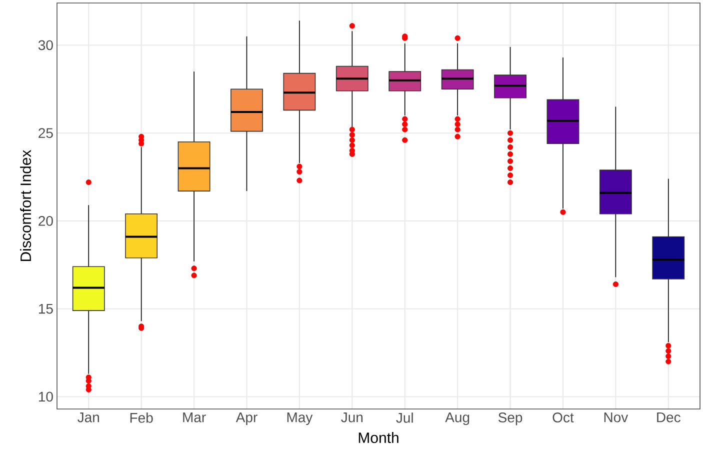 The width and height of the screenshot is (703, 460). I want to click on x-tick-label: Feb, so click(141, 417).